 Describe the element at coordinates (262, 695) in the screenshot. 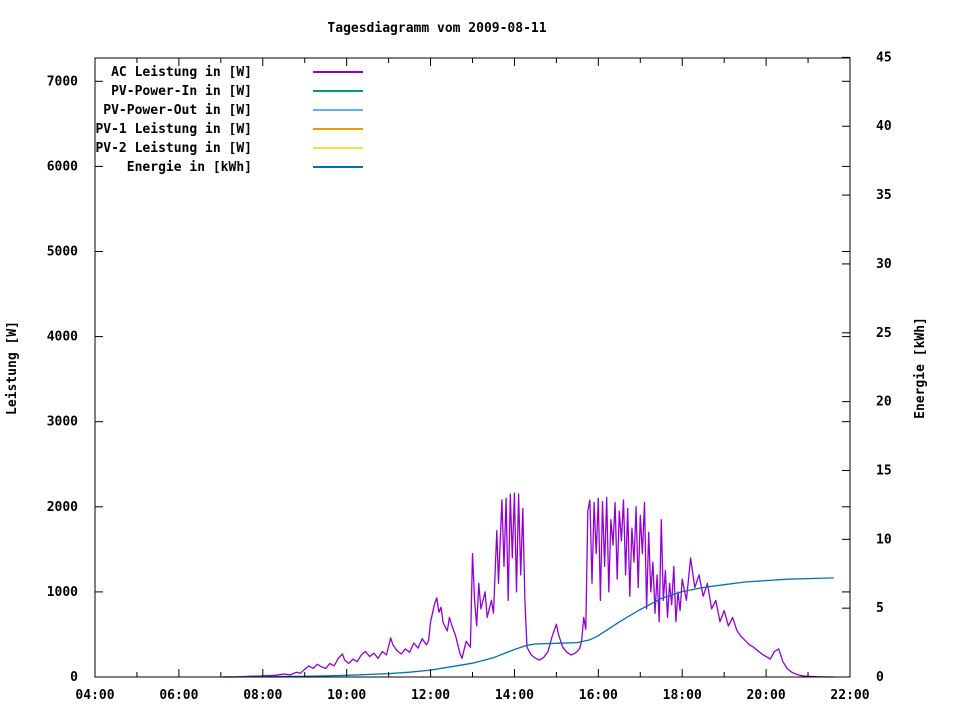

I see `x-tick-label: 08:00` at that location.